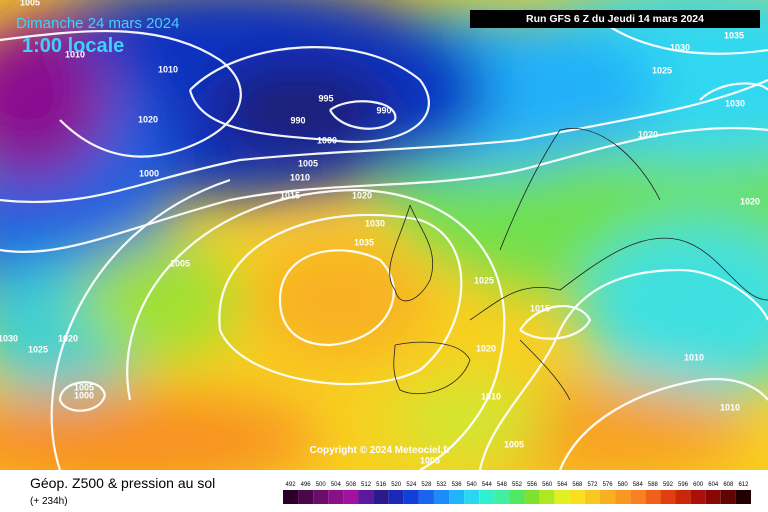 The width and height of the screenshot is (768, 512). What do you see at coordinates (502, 485) in the screenshot?
I see `scale-label: 548` at bounding box center [502, 485].